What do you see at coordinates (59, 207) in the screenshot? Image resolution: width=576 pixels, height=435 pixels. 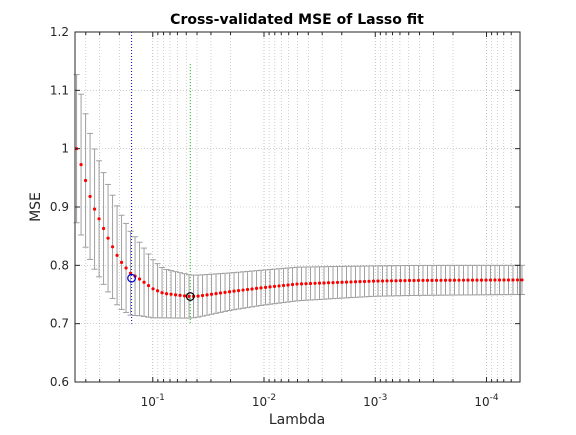 I see `y-tick-label: 0.9` at bounding box center [59, 207].